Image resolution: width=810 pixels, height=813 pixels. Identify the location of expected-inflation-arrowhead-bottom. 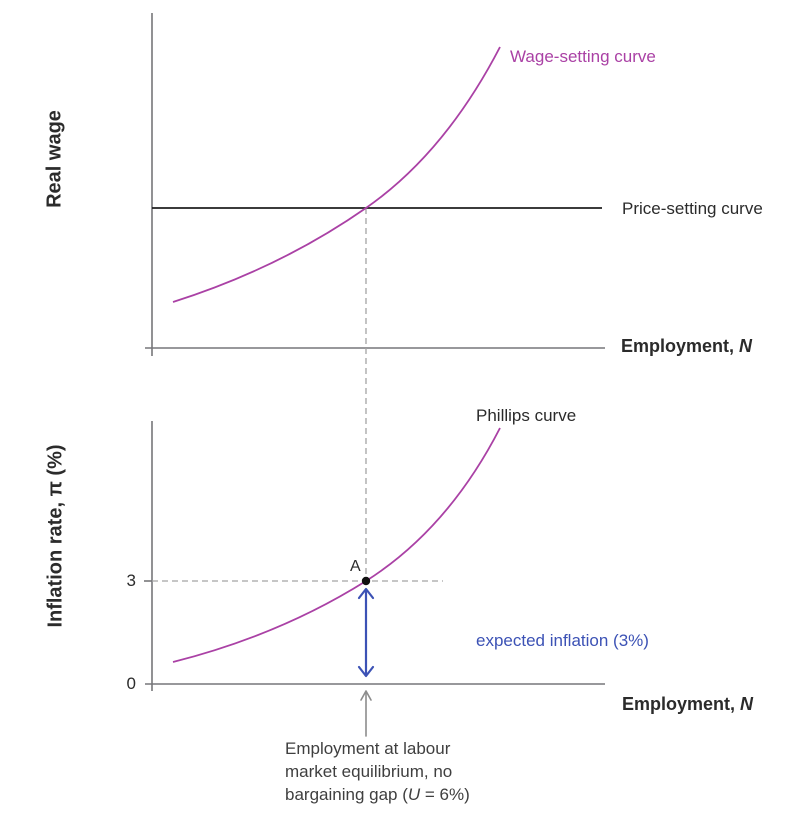
(366, 671).